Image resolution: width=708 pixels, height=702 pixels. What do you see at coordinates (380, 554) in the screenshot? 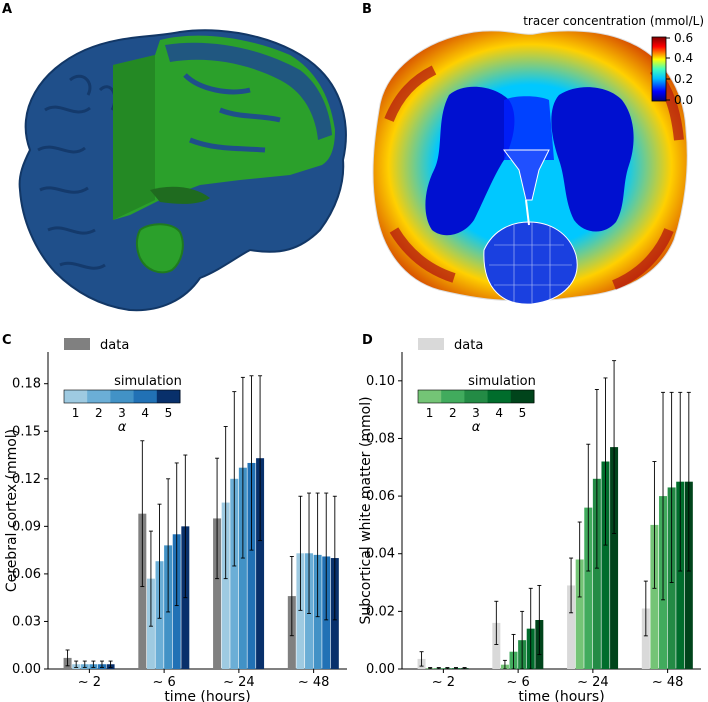
I see `y-tick-label: 0.04` at bounding box center [380, 554].